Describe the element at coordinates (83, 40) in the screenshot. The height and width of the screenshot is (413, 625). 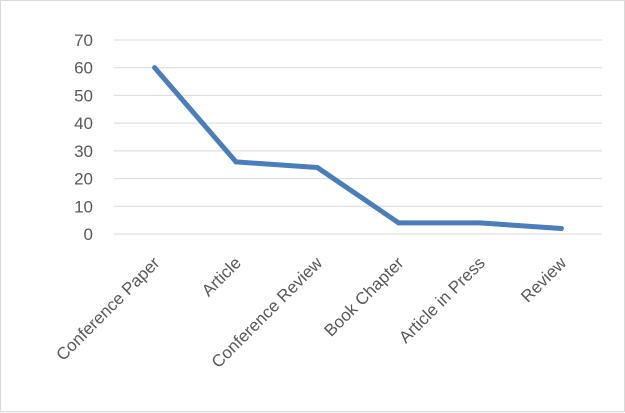
I see `y-tick-label: 70` at that location.